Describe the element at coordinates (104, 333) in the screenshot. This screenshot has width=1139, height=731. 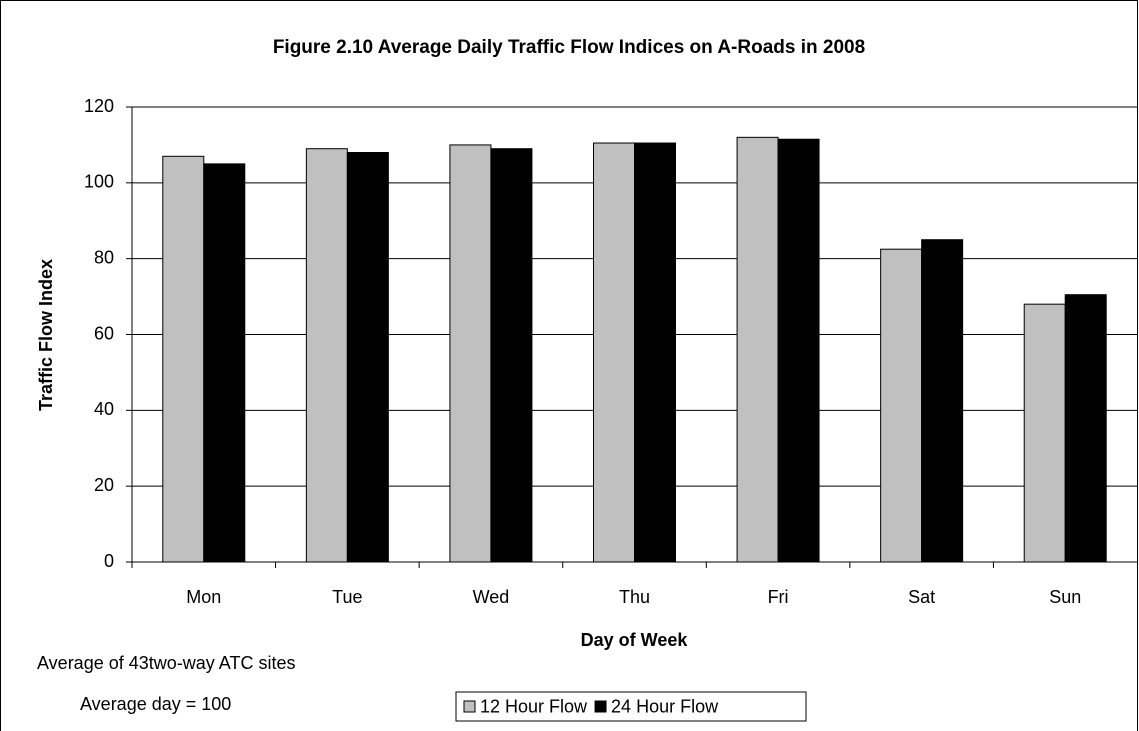
I see `y-tick-label: 60` at that location.